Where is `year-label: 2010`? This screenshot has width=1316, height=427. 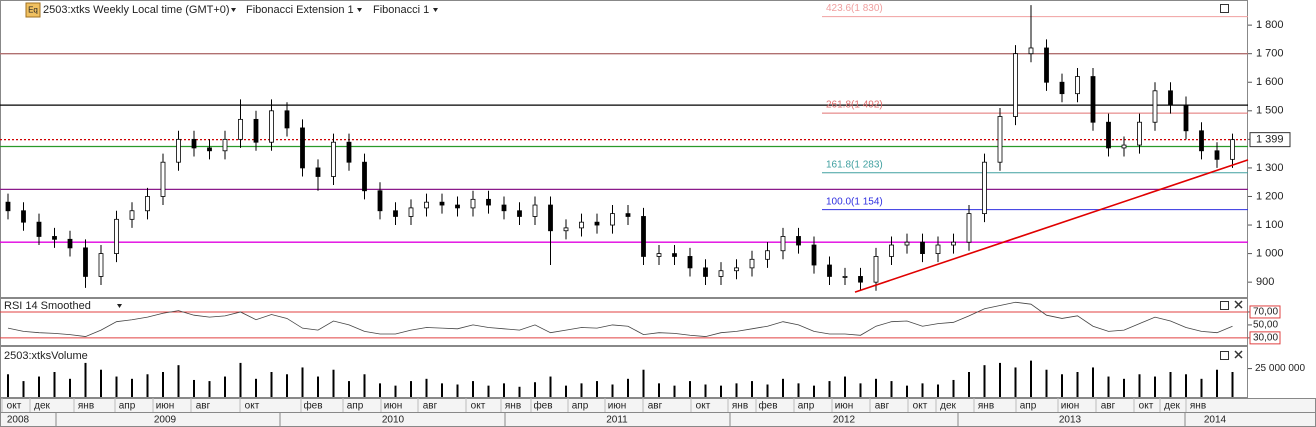 year-label: 2010 is located at coordinates (393, 420).